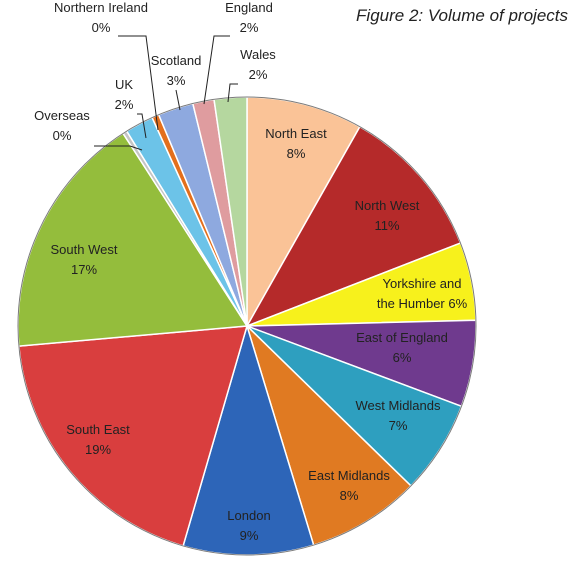 Image resolution: width=586 pixels, height=567 pixels. Describe the element at coordinates (98, 439) in the screenshot. I see `slice-label-south-east: South East 19%` at that location.